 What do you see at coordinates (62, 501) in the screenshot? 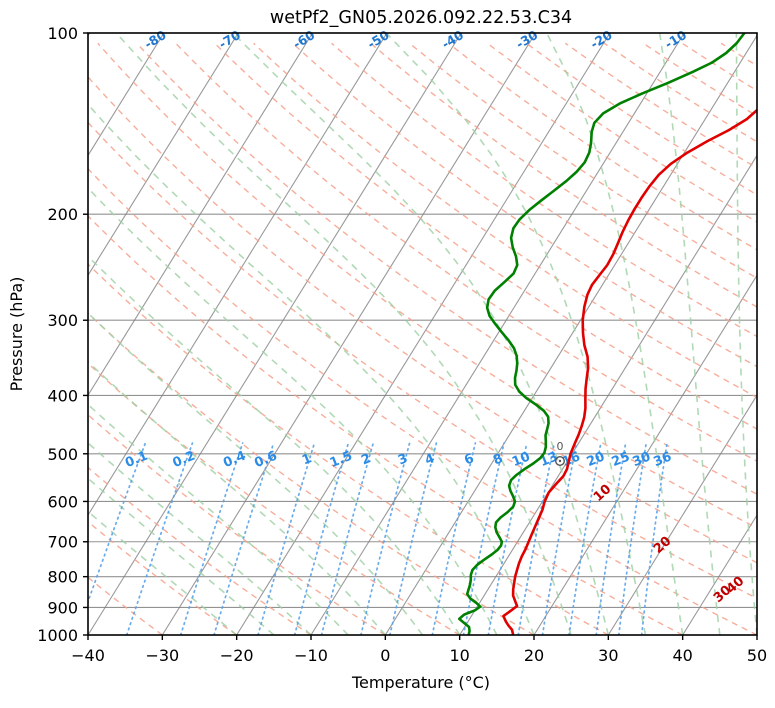
I see `y-tick-label: 600` at bounding box center [62, 501].